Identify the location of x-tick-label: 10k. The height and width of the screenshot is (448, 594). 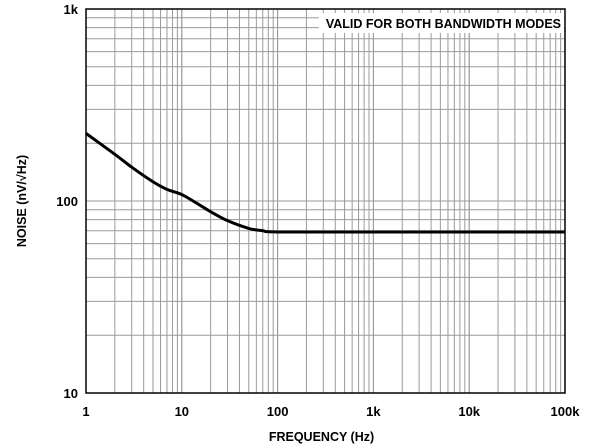
(469, 411).